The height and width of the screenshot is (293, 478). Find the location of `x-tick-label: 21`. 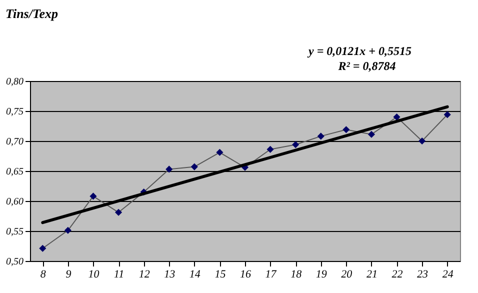

x-tick-label: 21 is located at coordinates (372, 274).